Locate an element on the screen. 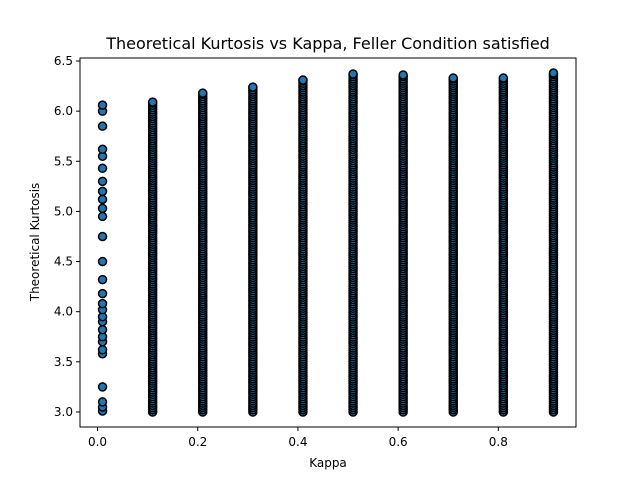 The image size is (640, 480). x-tick-label: 0.6 is located at coordinates (398, 442).